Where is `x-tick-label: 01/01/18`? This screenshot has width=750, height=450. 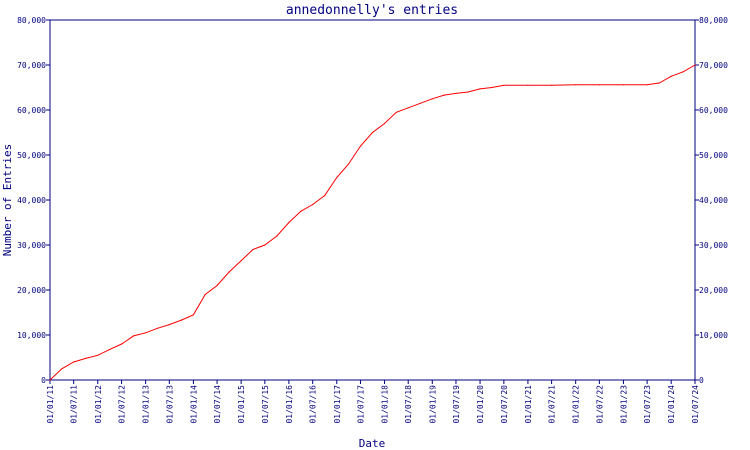 x-tick-label: 01/01/18 is located at coordinates (385, 404).